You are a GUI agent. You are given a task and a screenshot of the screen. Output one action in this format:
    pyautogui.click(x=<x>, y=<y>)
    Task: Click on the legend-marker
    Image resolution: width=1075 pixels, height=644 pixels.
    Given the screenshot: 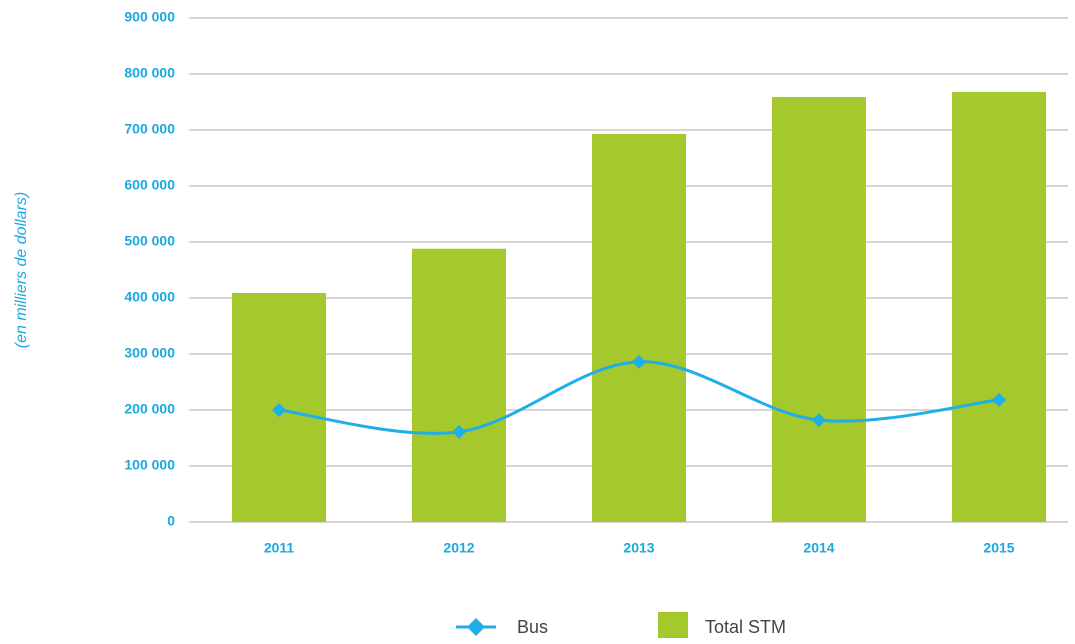 What is the action you would take?
    pyautogui.click(x=476, y=627)
    